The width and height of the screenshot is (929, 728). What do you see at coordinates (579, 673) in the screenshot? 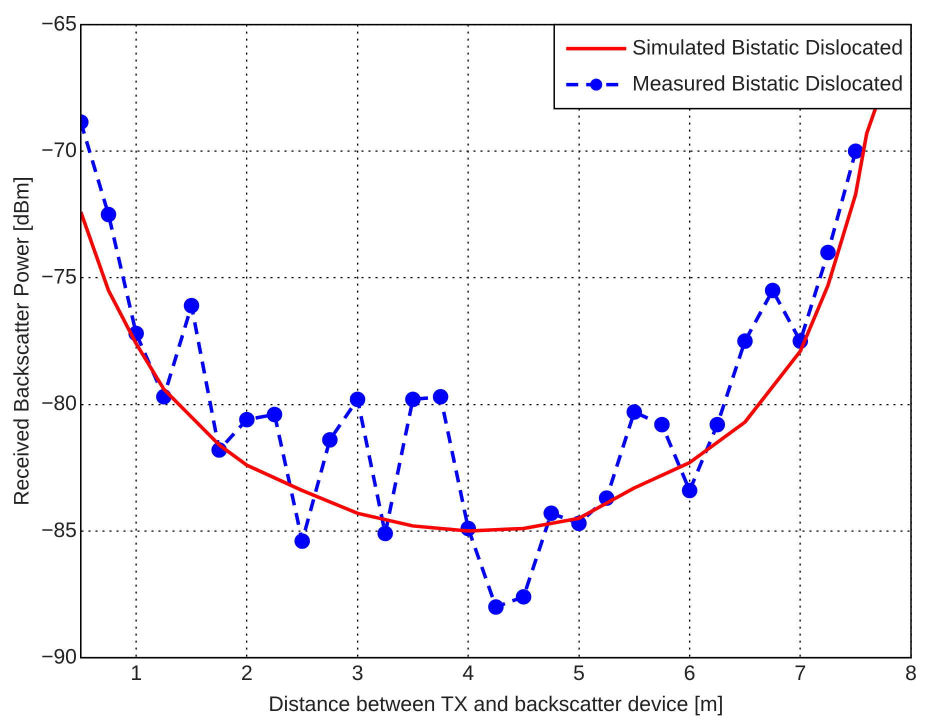
I see `x-tick-label: 5` at bounding box center [579, 673].